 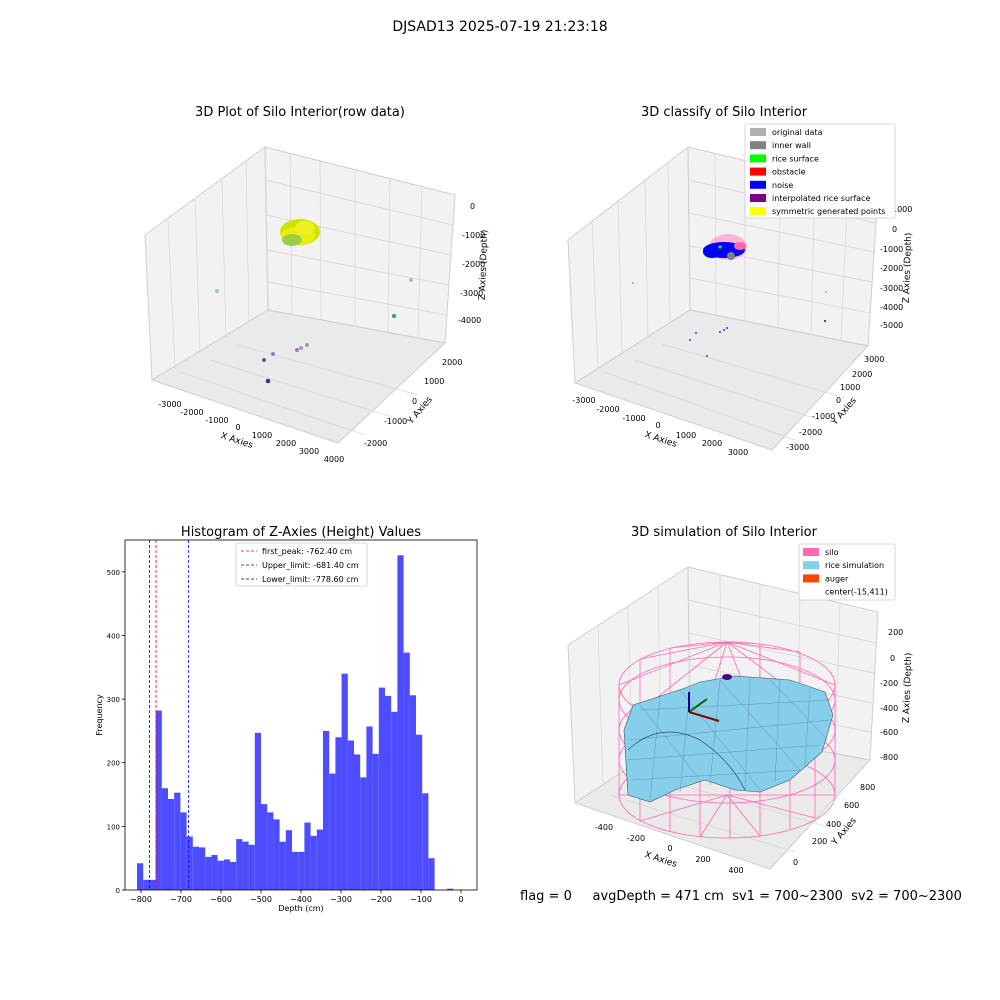 What do you see at coordinates (658, 896) in the screenshot?
I see `status-avg-depth: avgDepth = 471 cm` at bounding box center [658, 896].